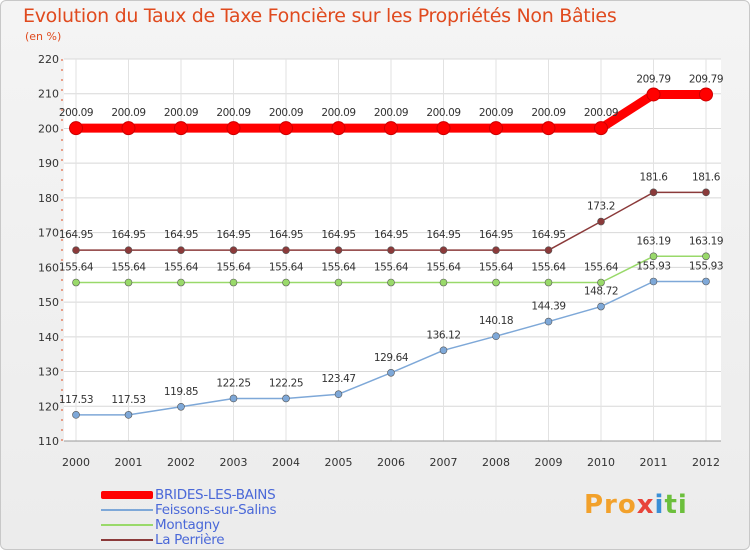  I want to click on legend-item-perriere: La Perrière, so click(188, 539).